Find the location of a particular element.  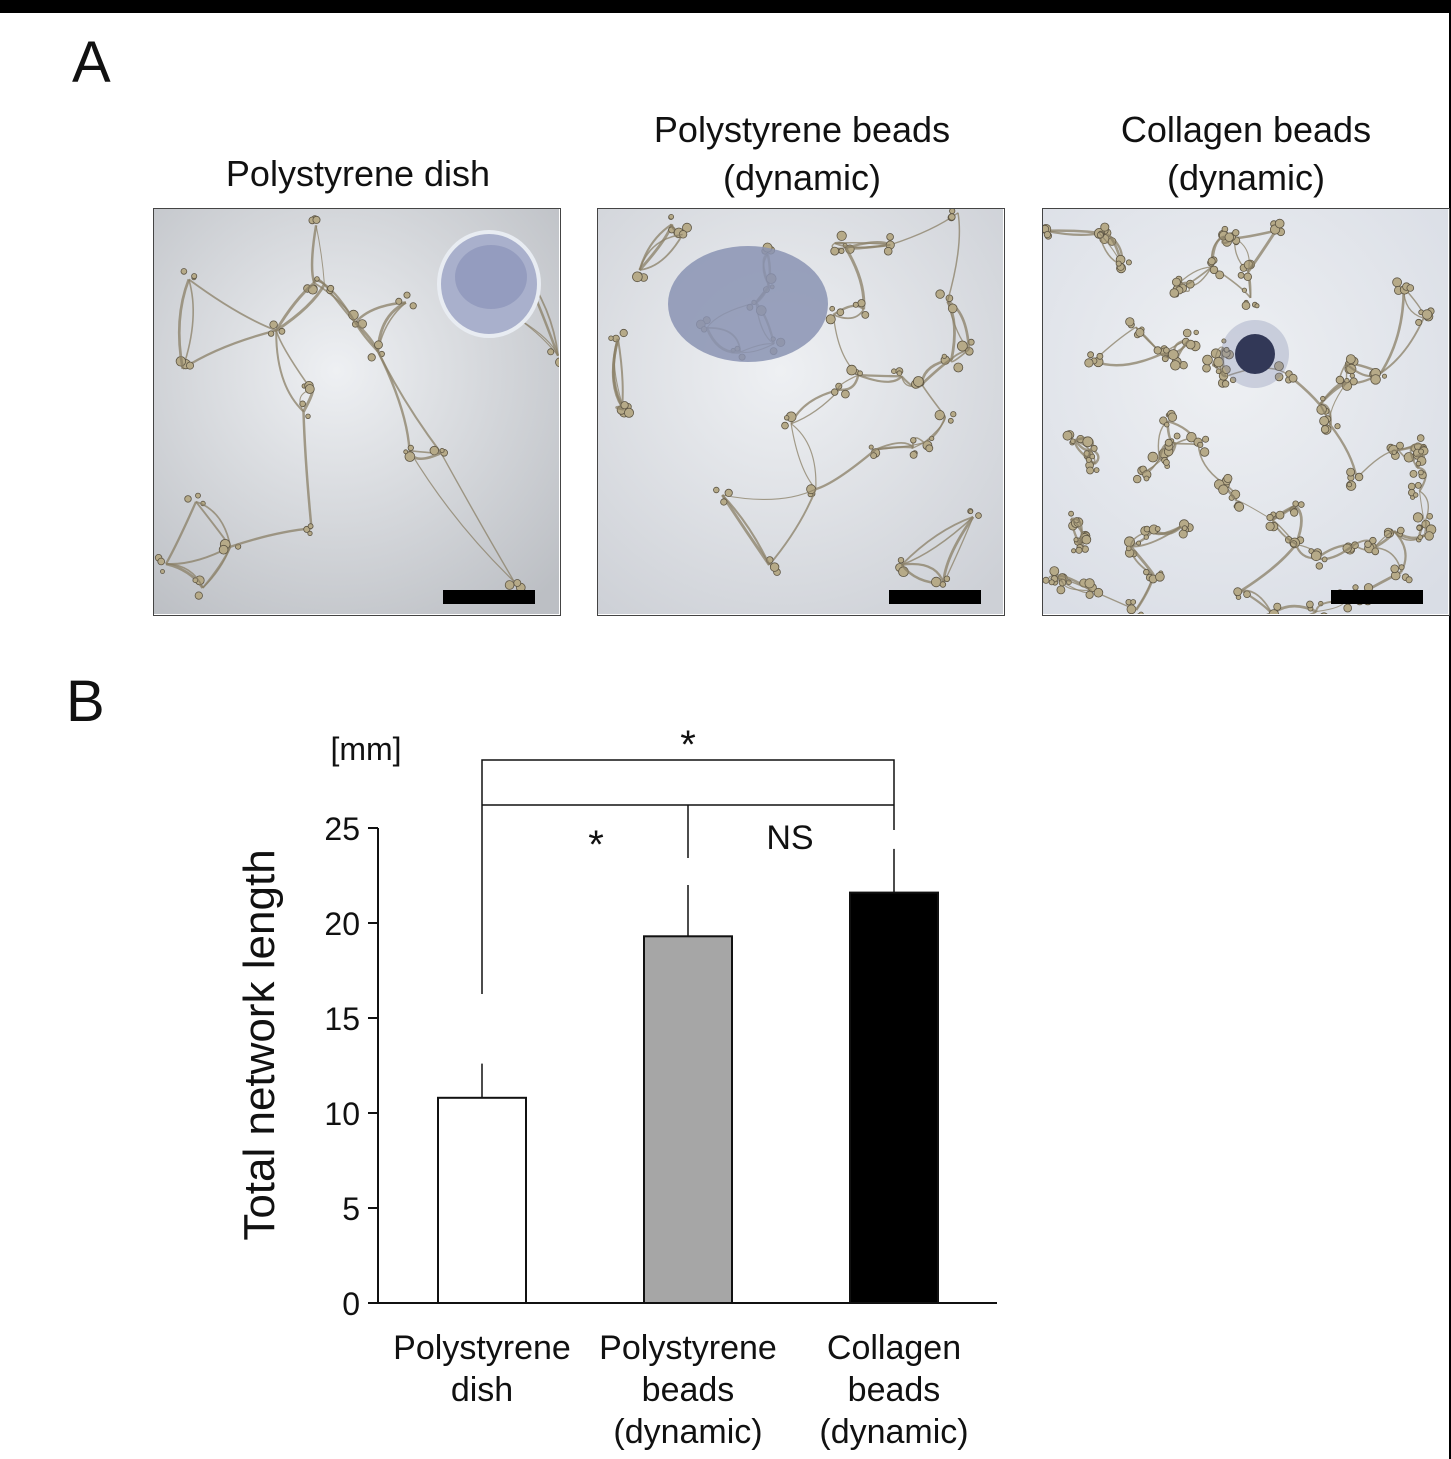

image-title-collagen-beads: Collagen beads (dynamic) is located at coordinates (1246, 153).